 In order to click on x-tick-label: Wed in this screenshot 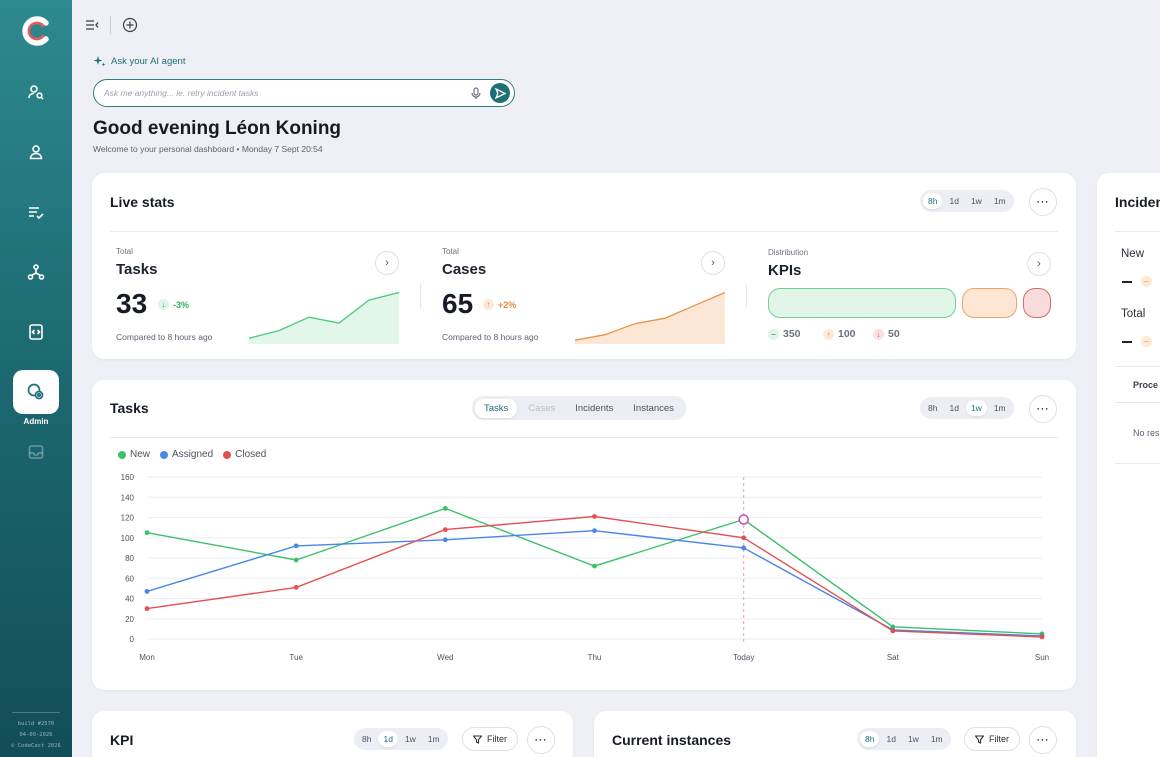, I will do `click(445, 657)`.